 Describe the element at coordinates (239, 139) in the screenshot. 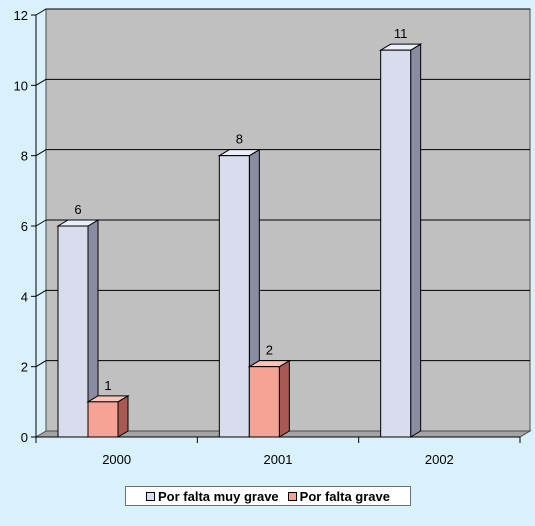

I see `data-label: 8` at that location.